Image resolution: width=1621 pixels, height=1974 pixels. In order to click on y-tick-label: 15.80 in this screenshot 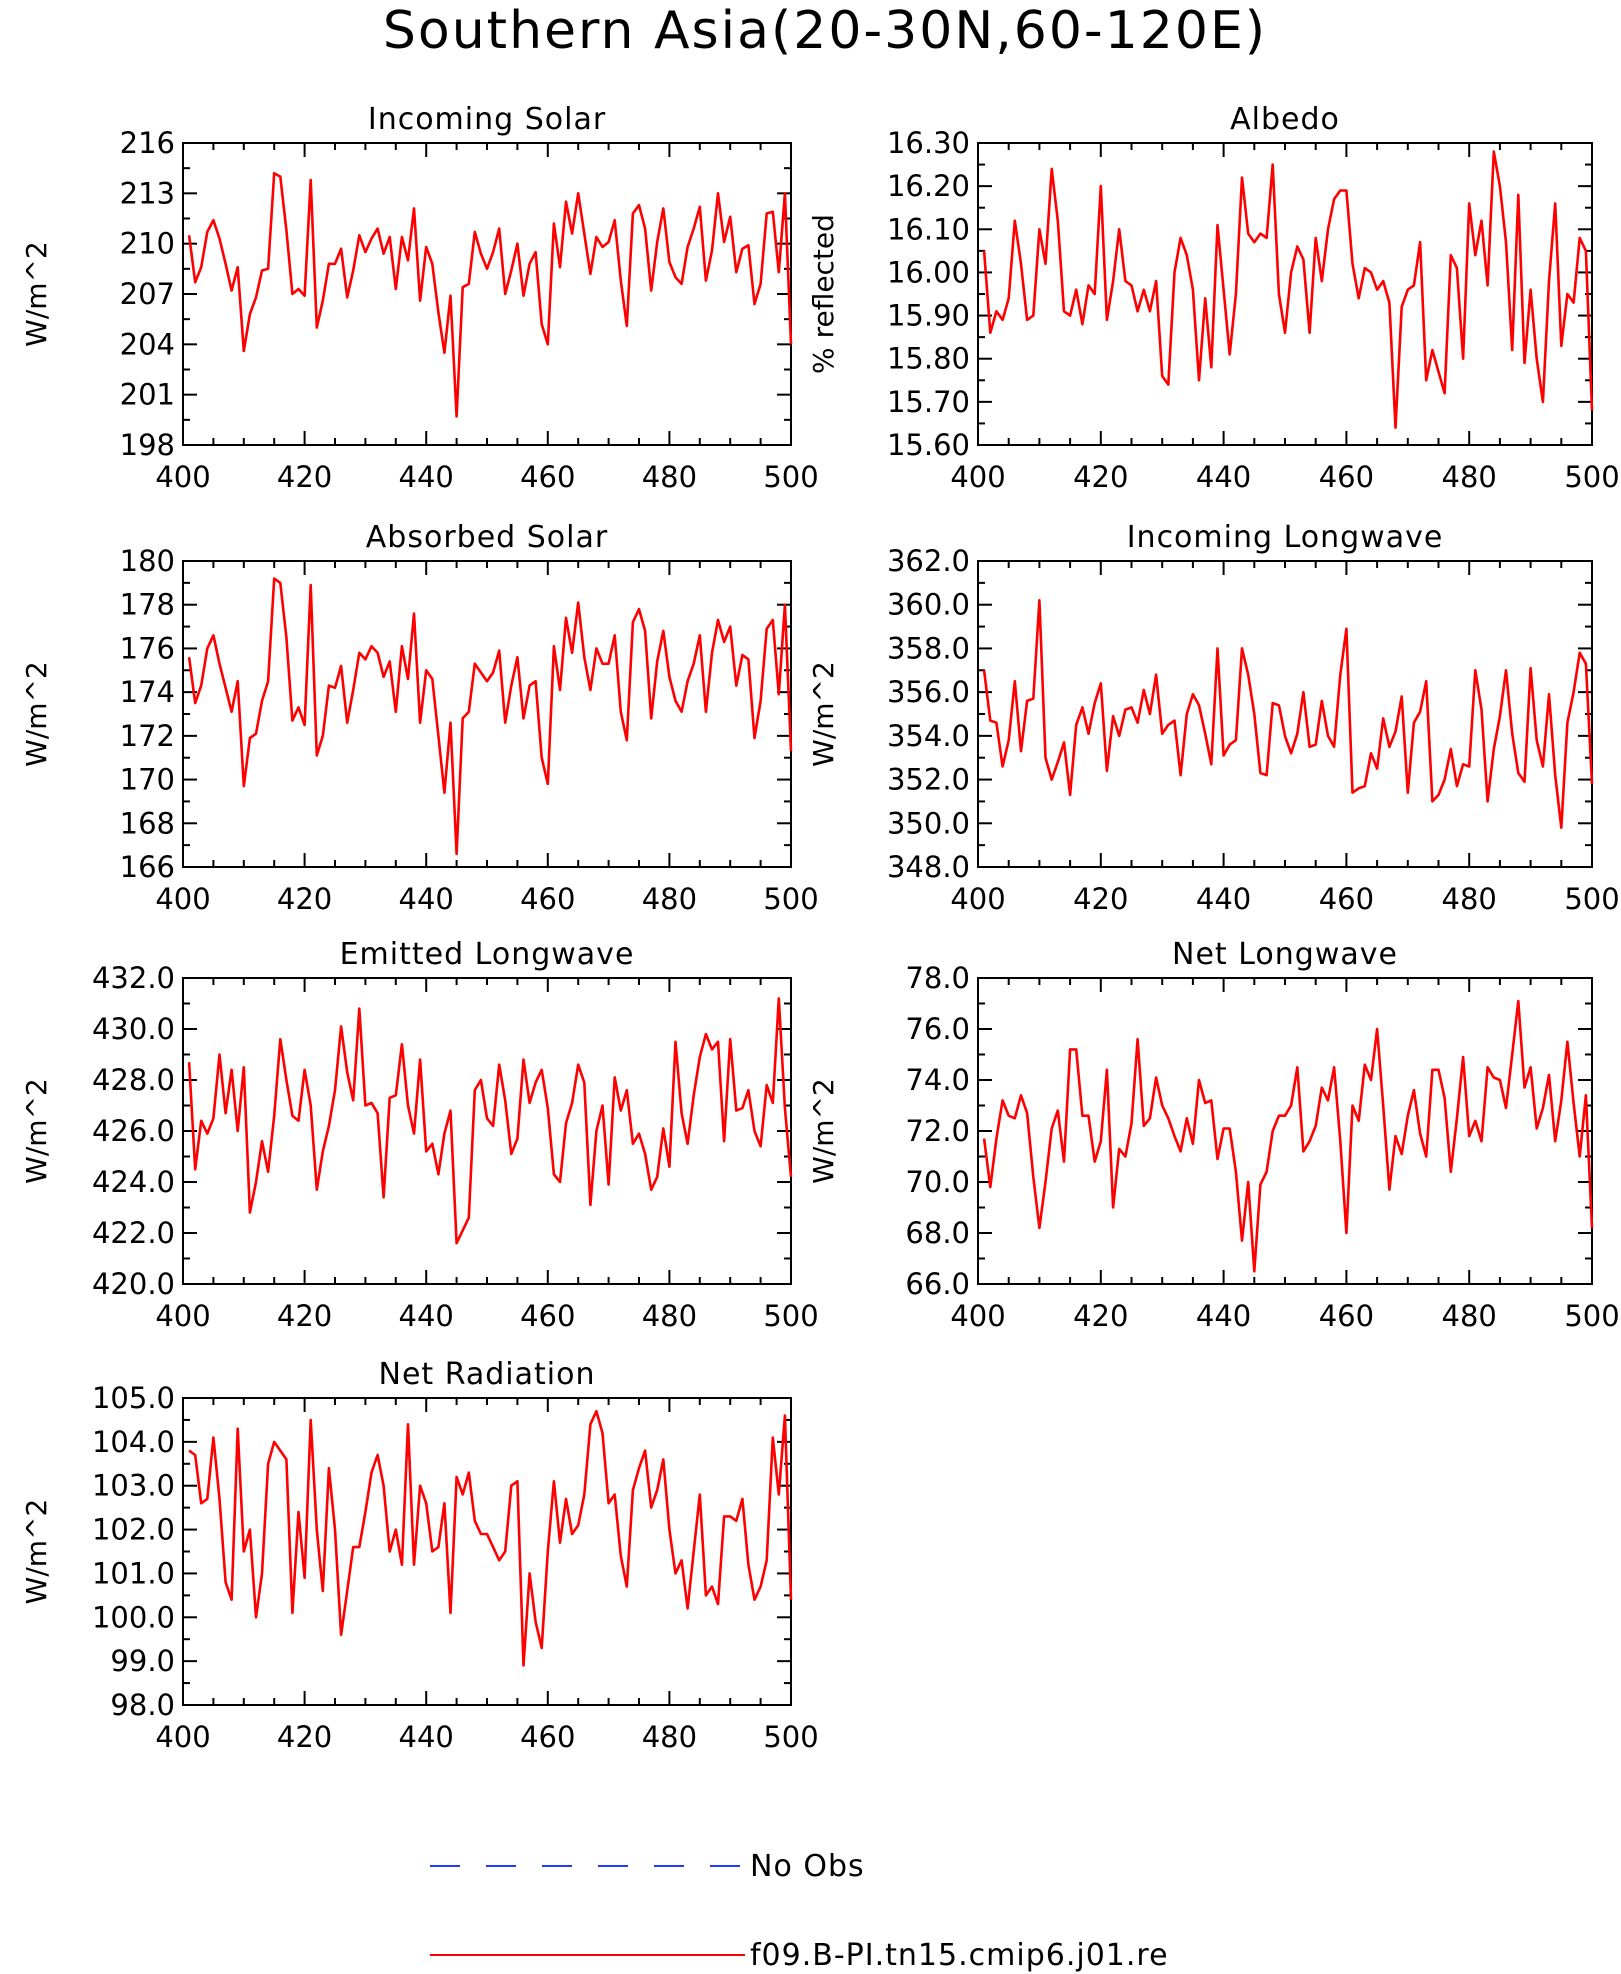, I will do `click(928, 359)`.